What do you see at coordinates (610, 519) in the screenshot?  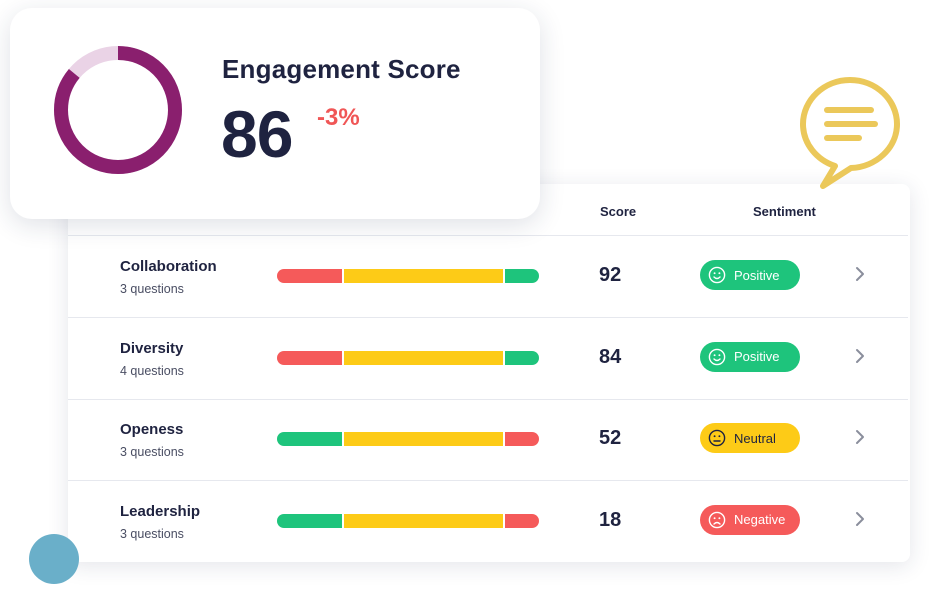 I see `row-score-value: 18` at bounding box center [610, 519].